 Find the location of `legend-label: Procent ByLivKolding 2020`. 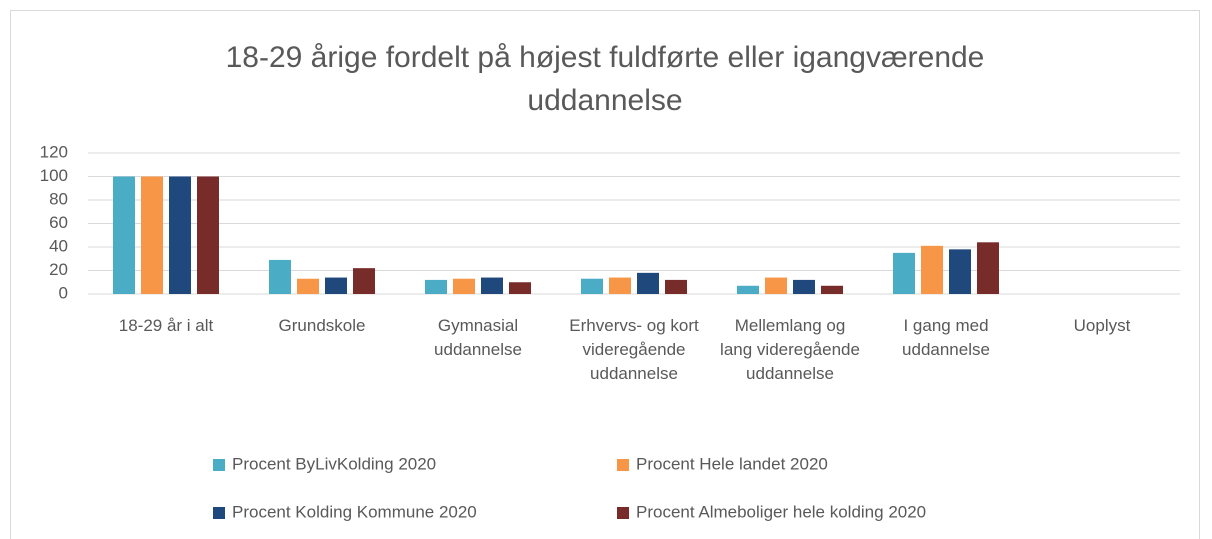

legend-label: Procent ByLivKolding 2020 is located at coordinates (334, 463).